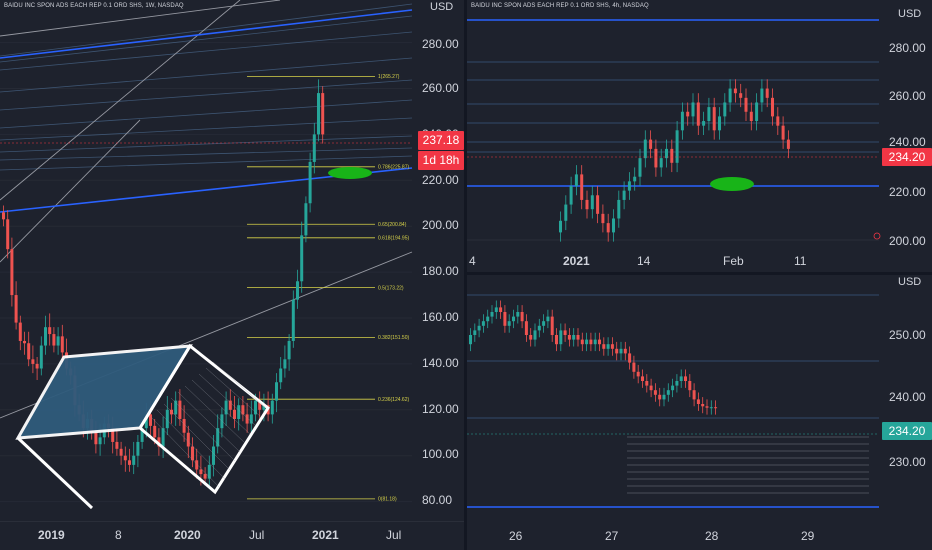 This screenshot has height=550, width=932. What do you see at coordinates (440, 363) in the screenshot?
I see `weekly-price-label-7: 140.00` at bounding box center [440, 363].